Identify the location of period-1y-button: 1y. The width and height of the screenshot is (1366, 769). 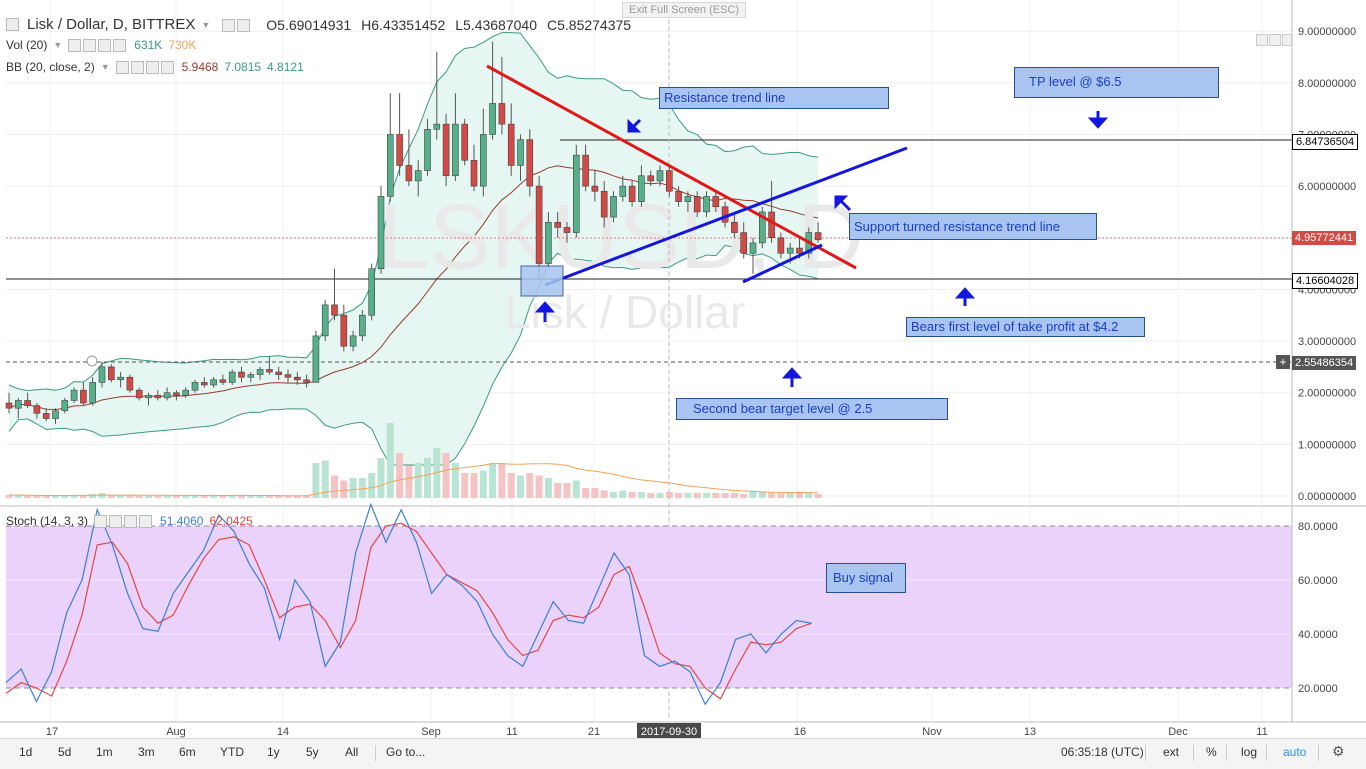
(273, 752).